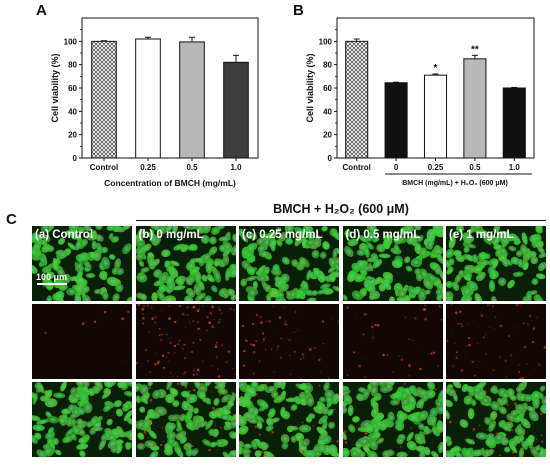 Image resolution: width=550 pixels, height=465 pixels. What do you see at coordinates (496, 263) in the screenshot?
I see `micrograph-live-channel: (e) 1 mg/mL` at bounding box center [496, 263].